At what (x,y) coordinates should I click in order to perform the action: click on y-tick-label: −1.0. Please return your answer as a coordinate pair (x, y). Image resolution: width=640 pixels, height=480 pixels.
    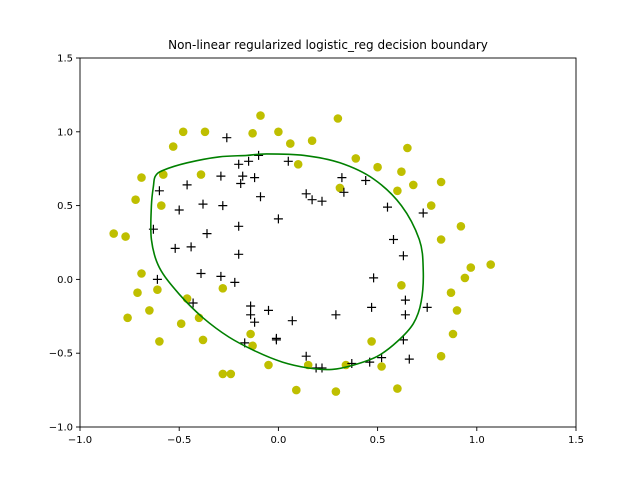
    Looking at the image, I should click on (61, 428).